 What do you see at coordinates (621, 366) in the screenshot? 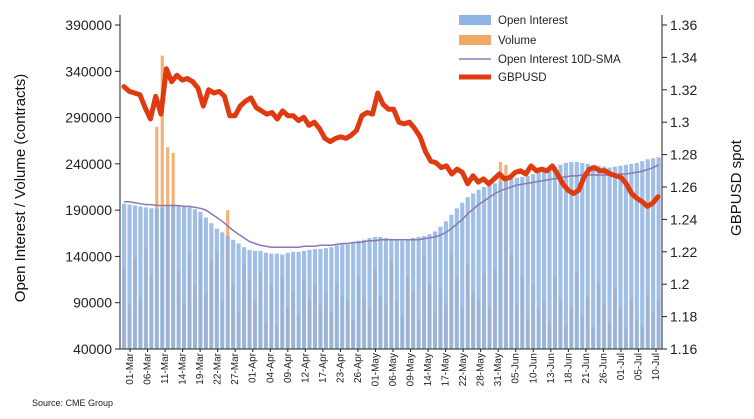
I see `x-tick-label: 01-Jul` at bounding box center [621, 366].